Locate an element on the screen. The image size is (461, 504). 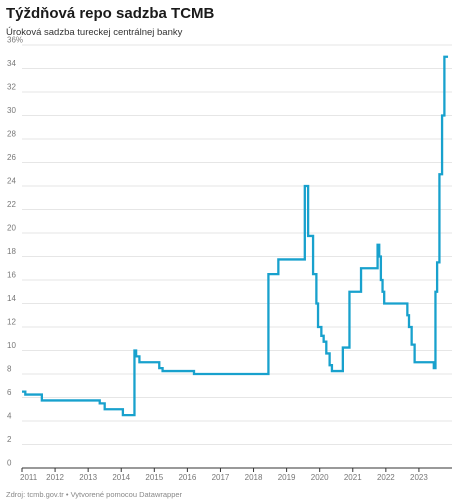
y-tick-label: 34 is located at coordinates (11, 63).